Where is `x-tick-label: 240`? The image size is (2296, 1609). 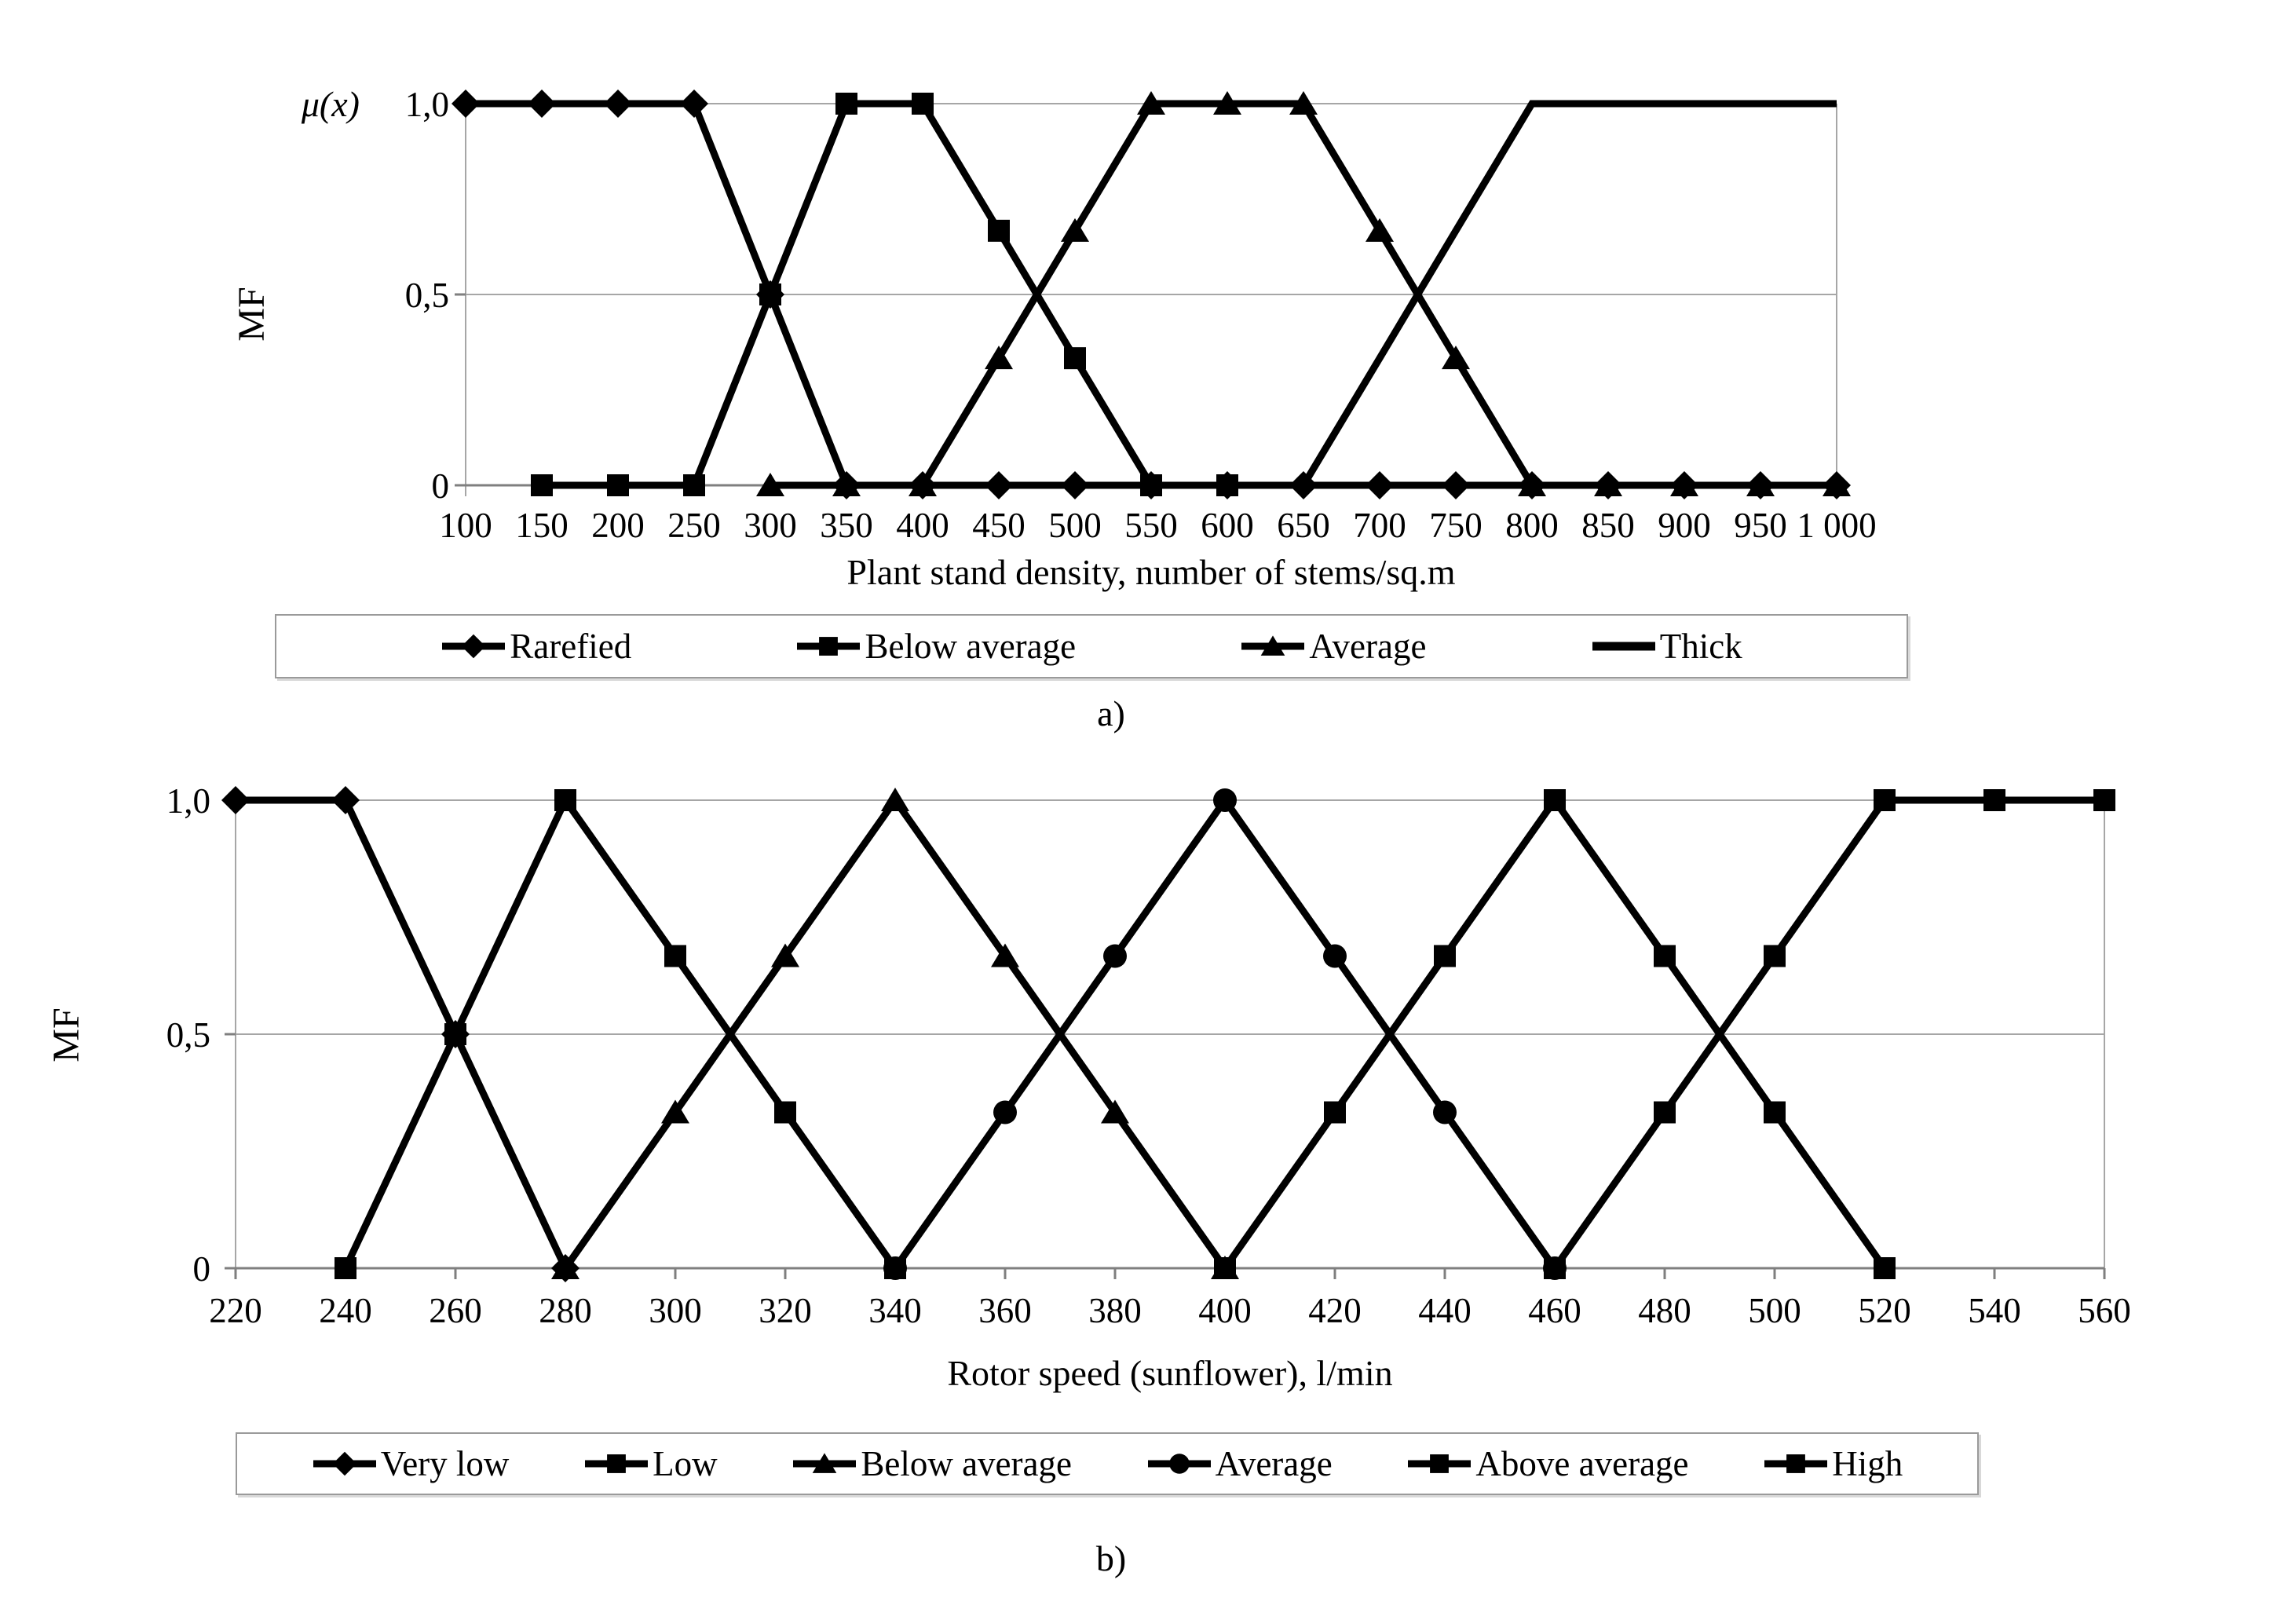 x-tick-label: 240 is located at coordinates (346, 1310).